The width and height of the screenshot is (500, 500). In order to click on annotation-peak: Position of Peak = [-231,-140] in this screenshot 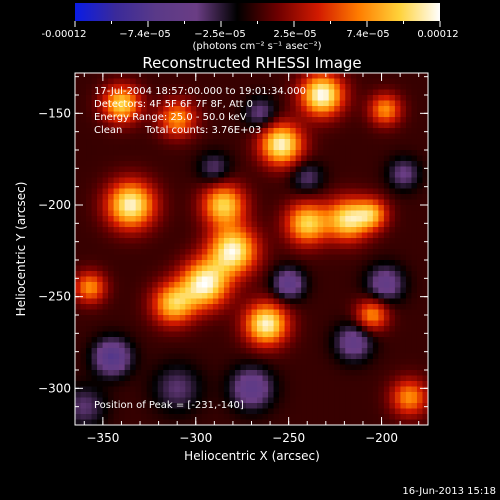, I will do `click(169, 405)`.